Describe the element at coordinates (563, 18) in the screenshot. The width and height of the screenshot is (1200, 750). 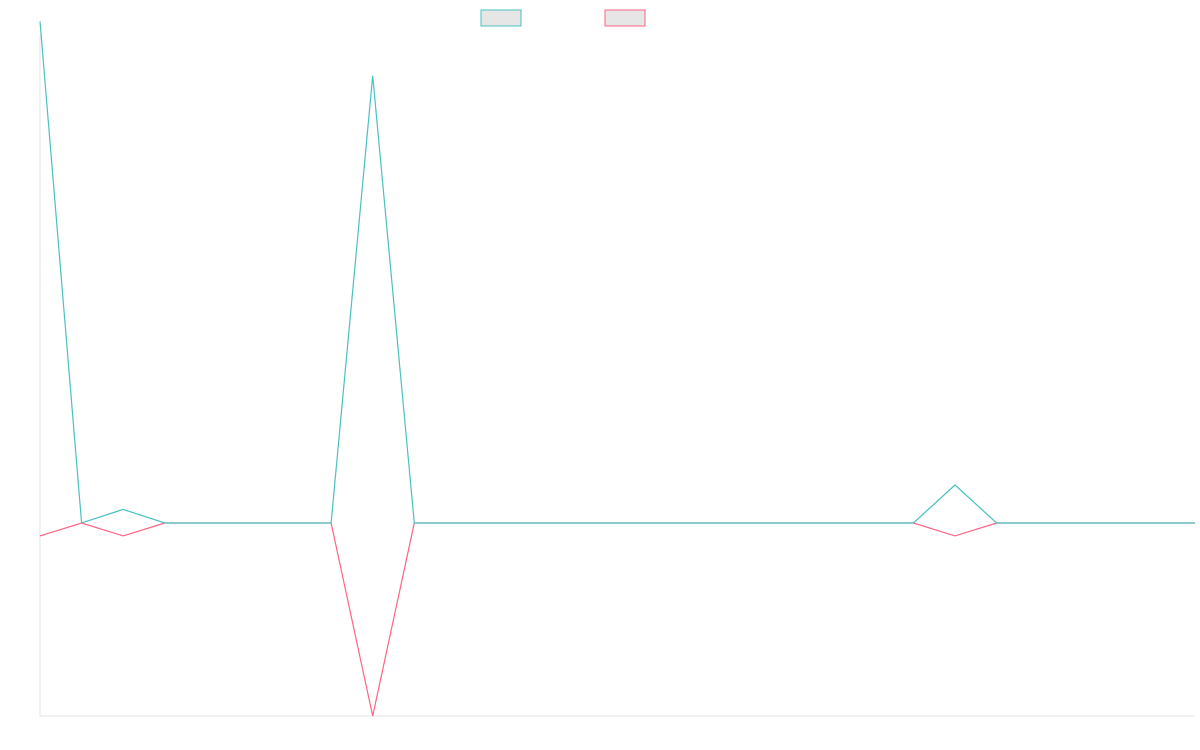
I see `chart-legend` at that location.